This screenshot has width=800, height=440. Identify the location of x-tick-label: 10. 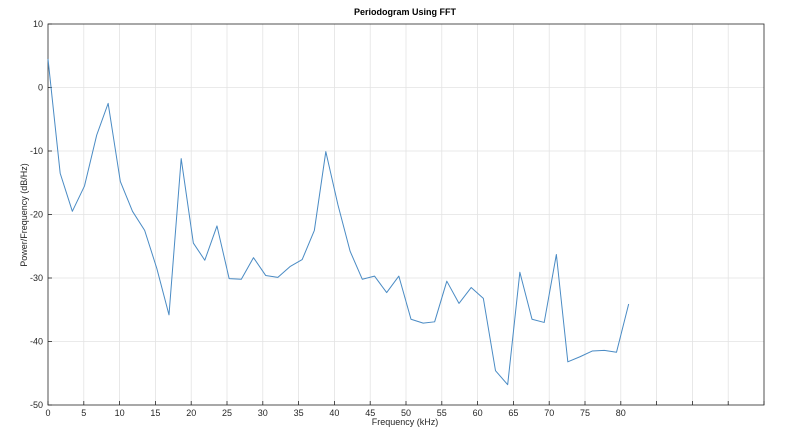
(120, 413).